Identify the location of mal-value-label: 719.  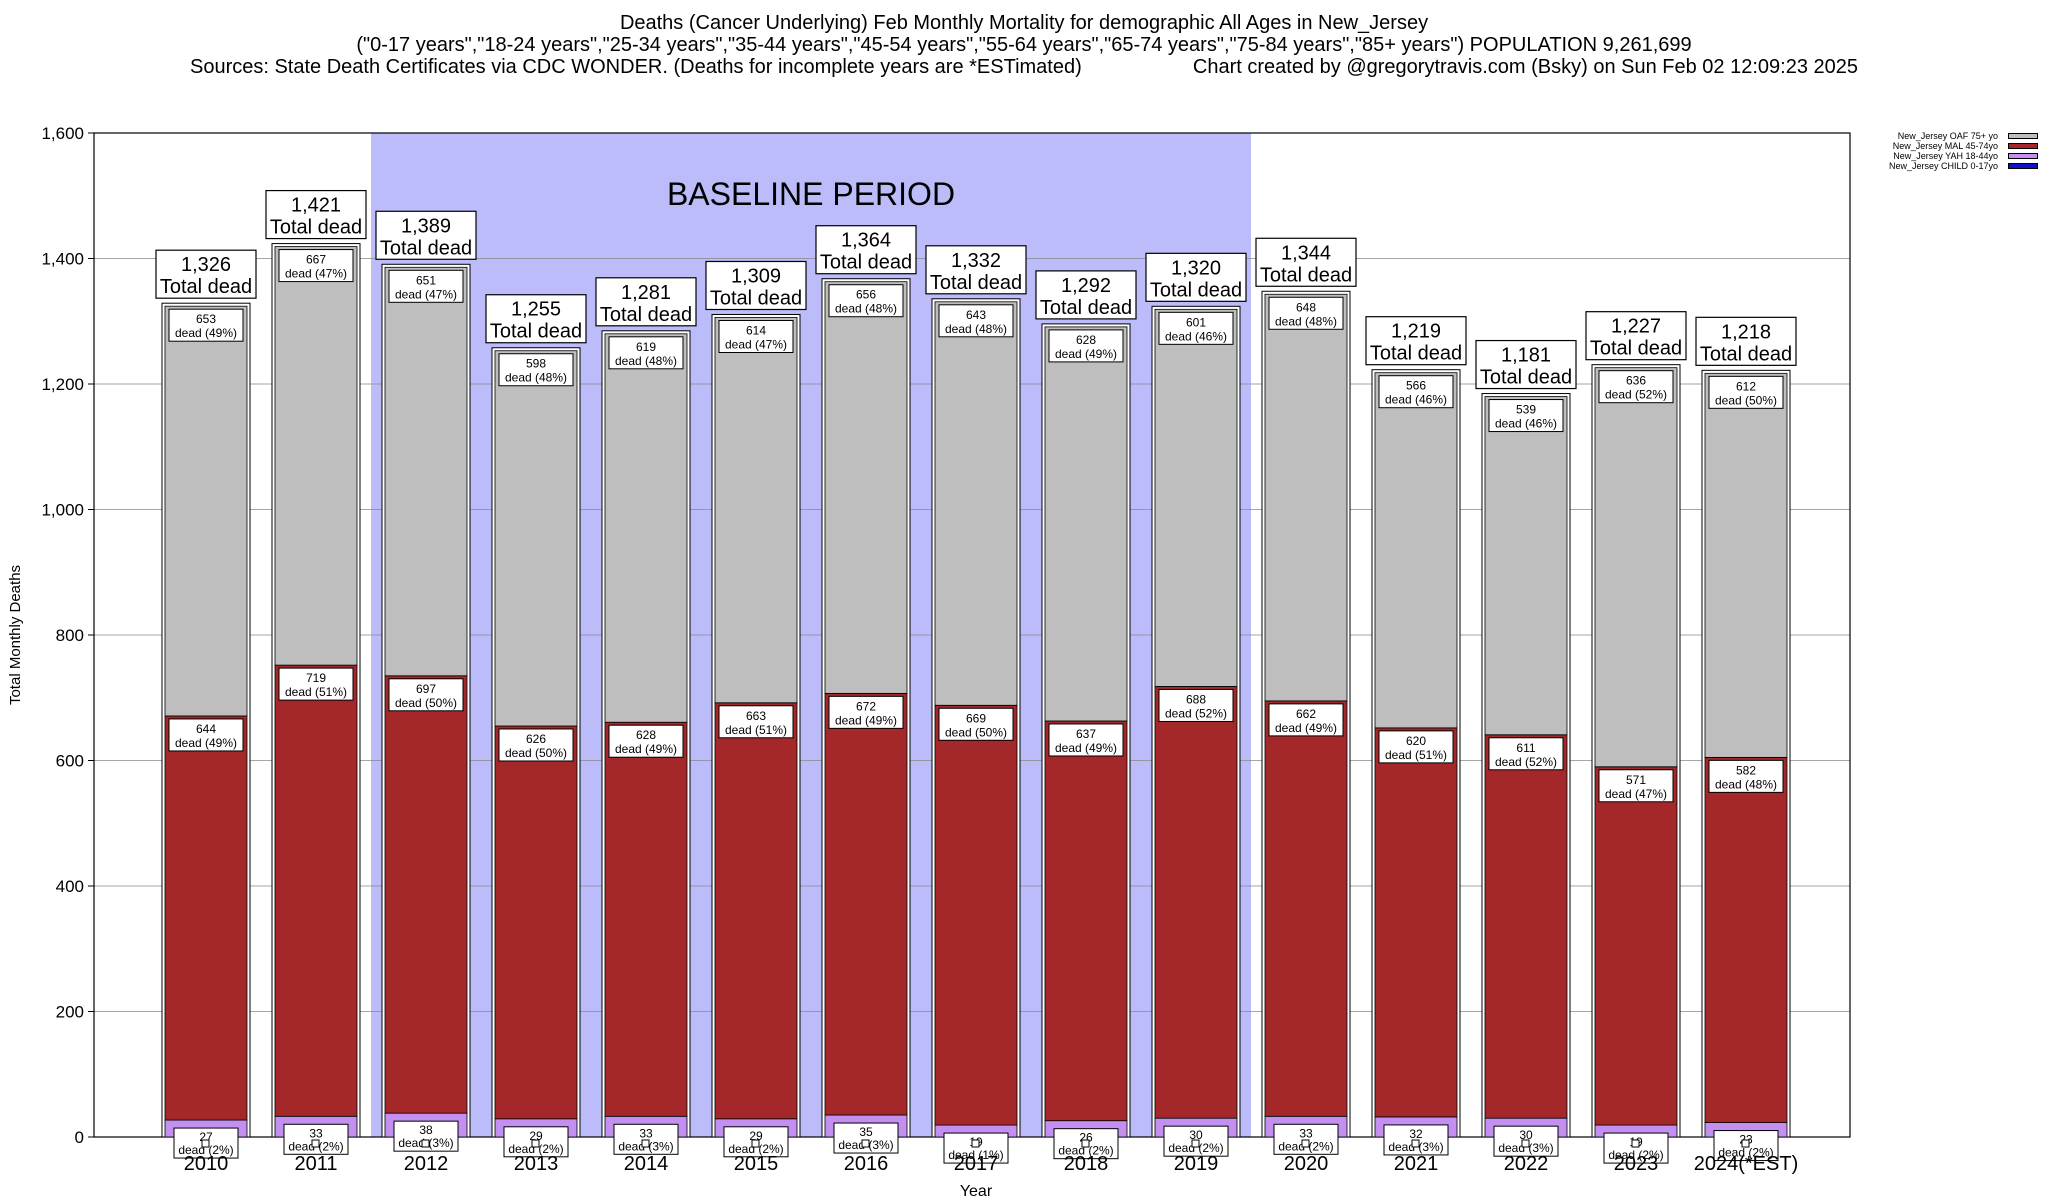
(316, 678).